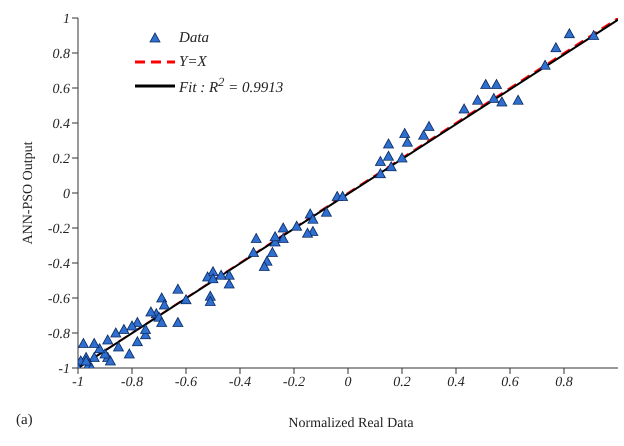  I want to click on x-tick-label: -0.2, so click(294, 382).